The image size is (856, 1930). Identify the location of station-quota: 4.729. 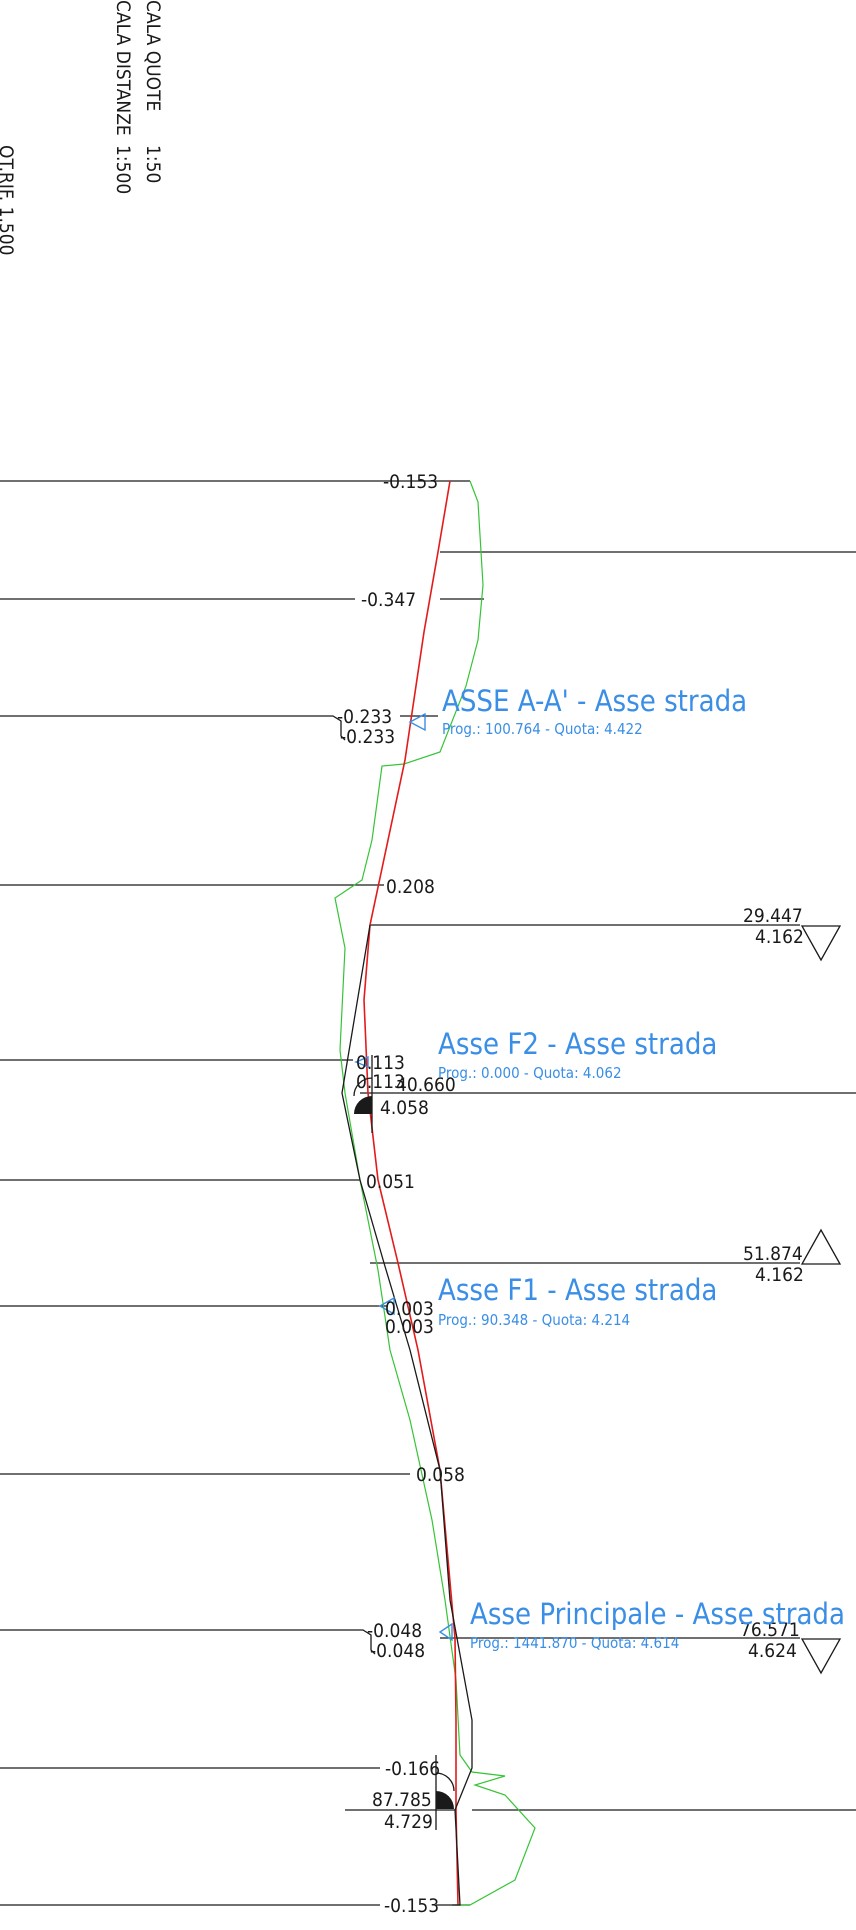
(408, 1822).